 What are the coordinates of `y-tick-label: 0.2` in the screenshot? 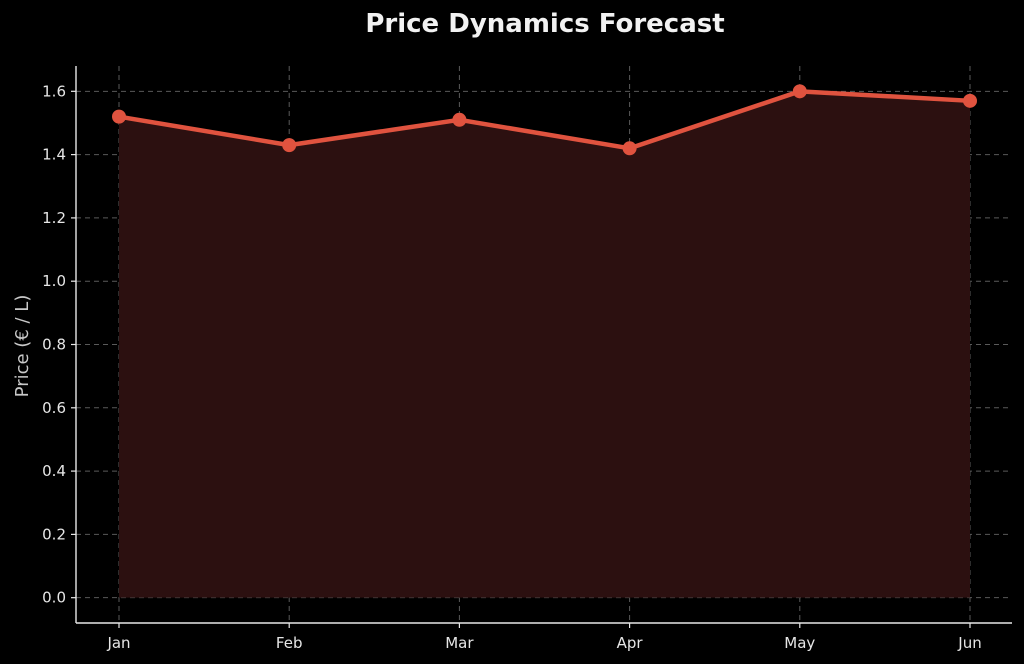 It's located at (54, 534).